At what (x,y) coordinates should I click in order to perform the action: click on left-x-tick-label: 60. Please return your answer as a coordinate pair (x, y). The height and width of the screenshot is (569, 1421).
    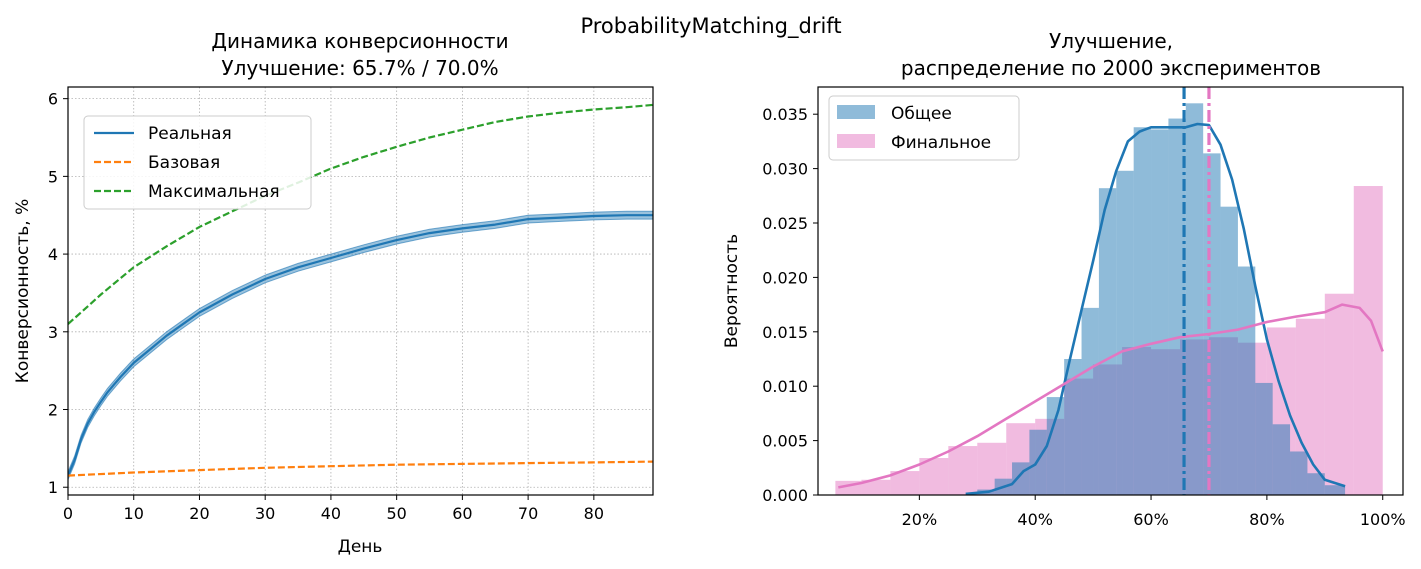
    Looking at the image, I should click on (462, 513).